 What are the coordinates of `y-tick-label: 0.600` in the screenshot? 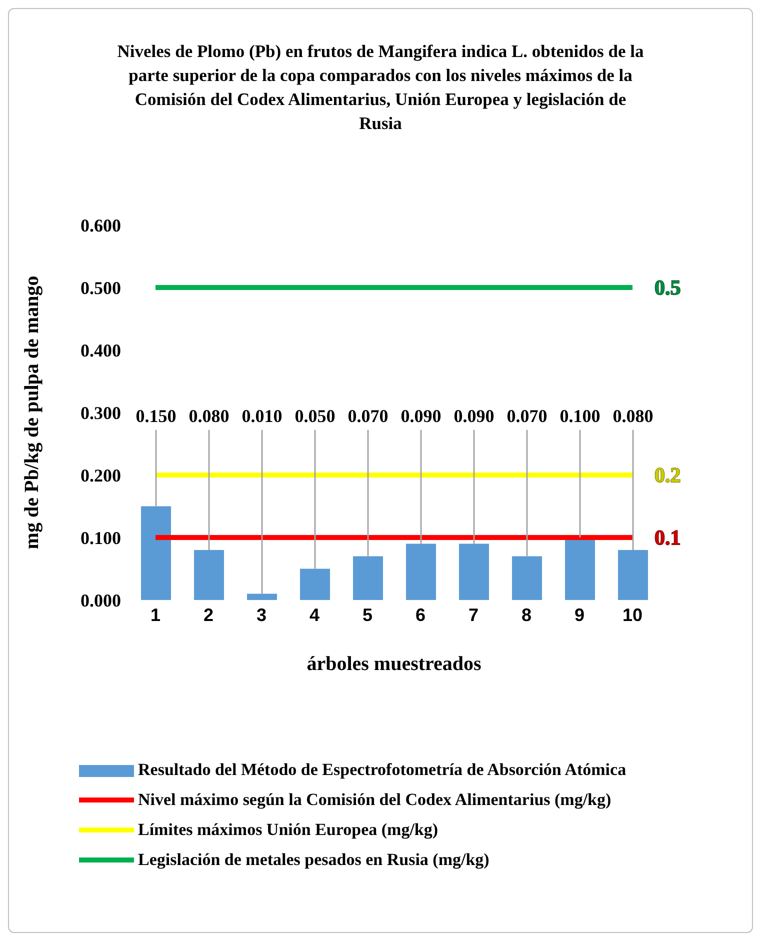 It's located at (100, 225).